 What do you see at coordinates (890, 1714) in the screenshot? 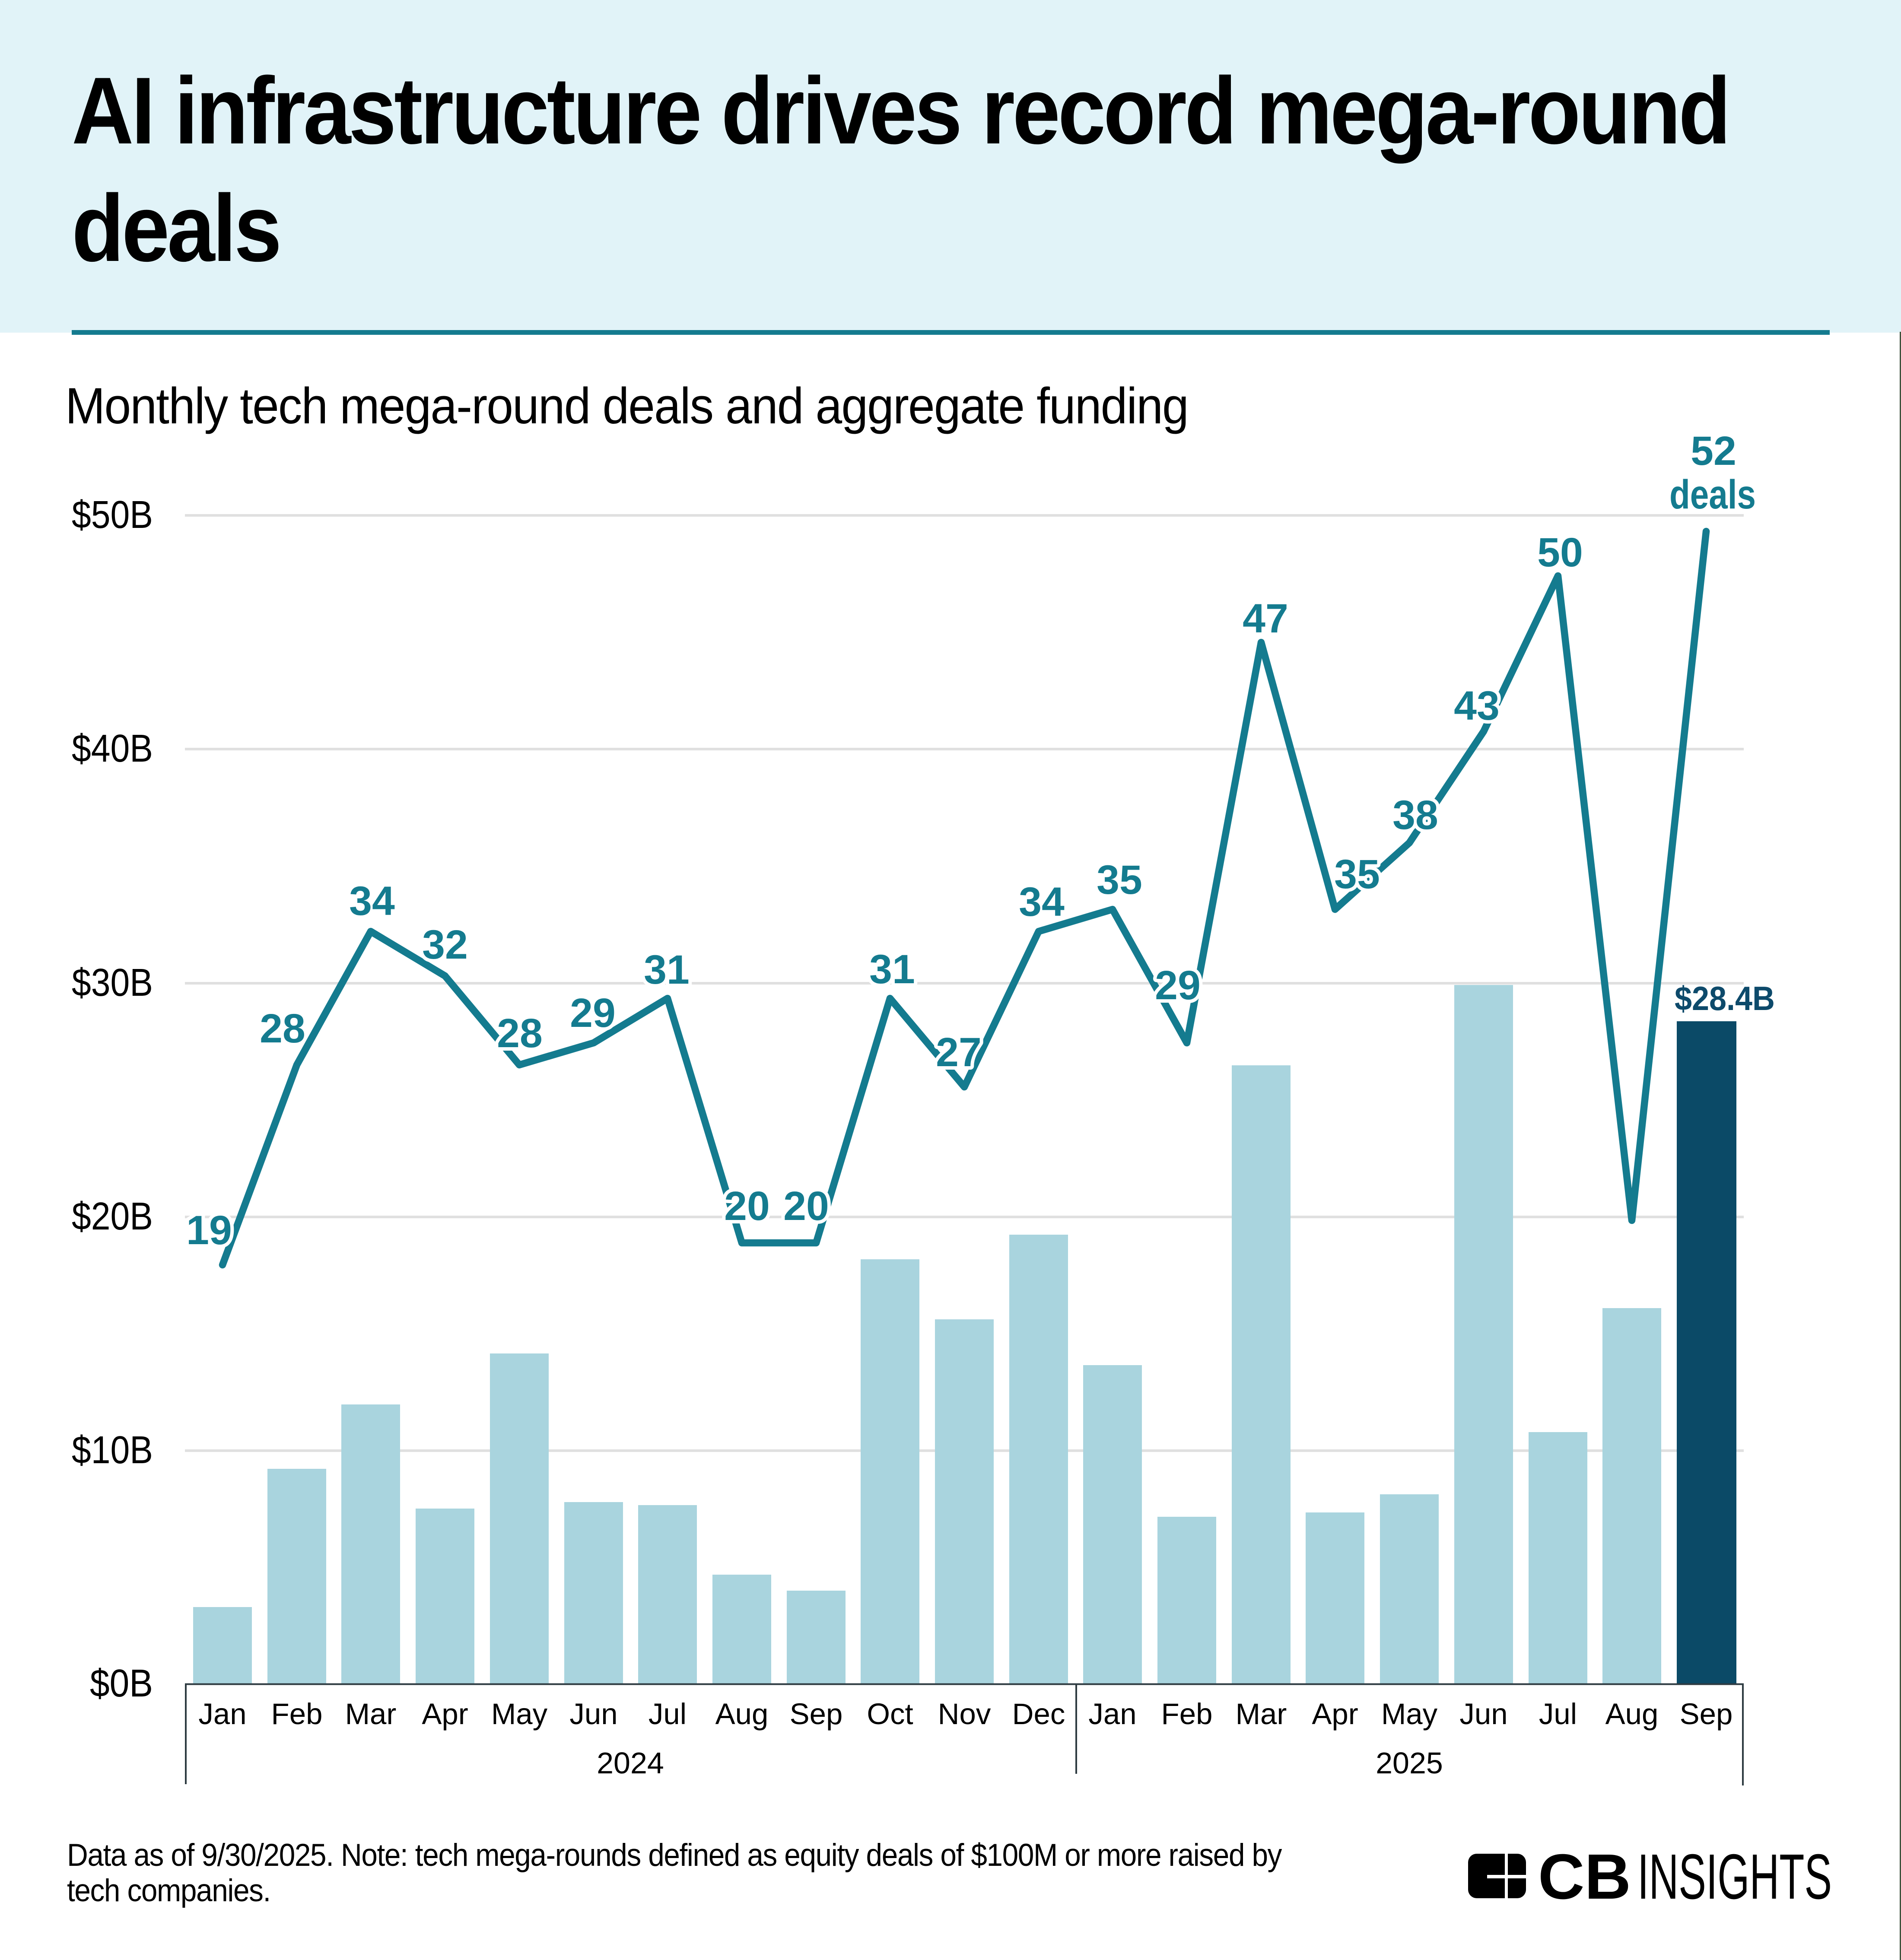
I see `svg-text: Oct` at bounding box center [890, 1714].